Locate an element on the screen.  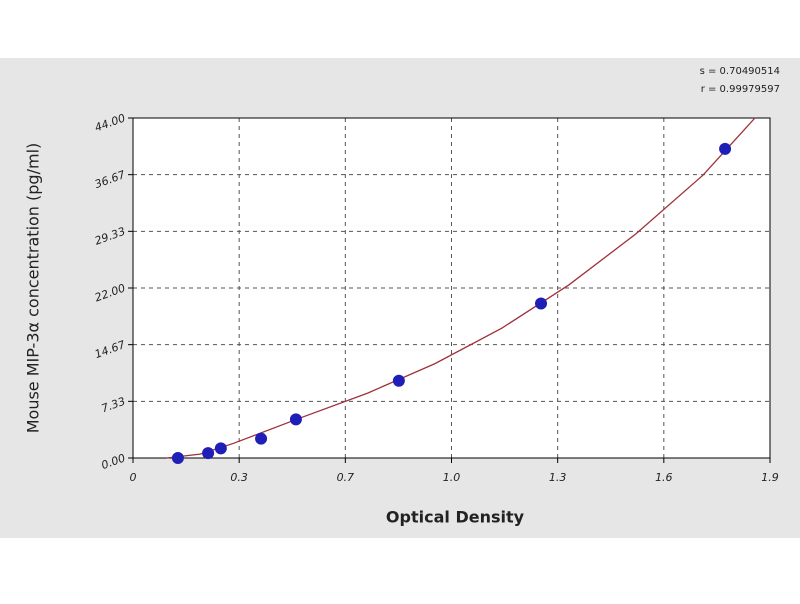
x-tick-label: 1.0 is located at coordinates (452, 477).